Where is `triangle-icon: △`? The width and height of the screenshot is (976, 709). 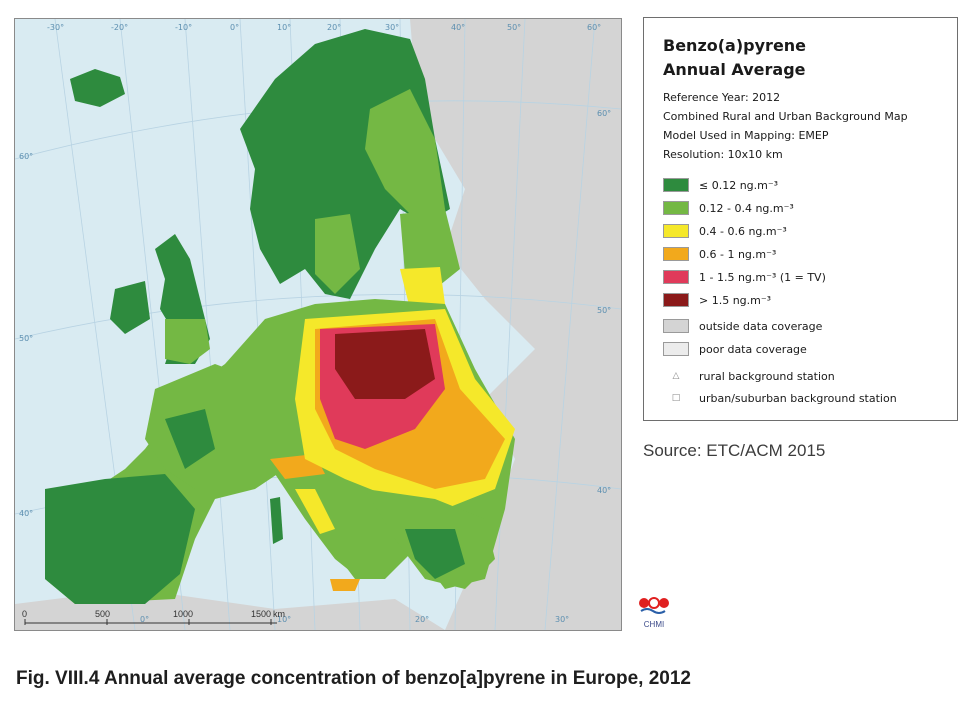
triangle-icon: △ is located at coordinates (676, 376).